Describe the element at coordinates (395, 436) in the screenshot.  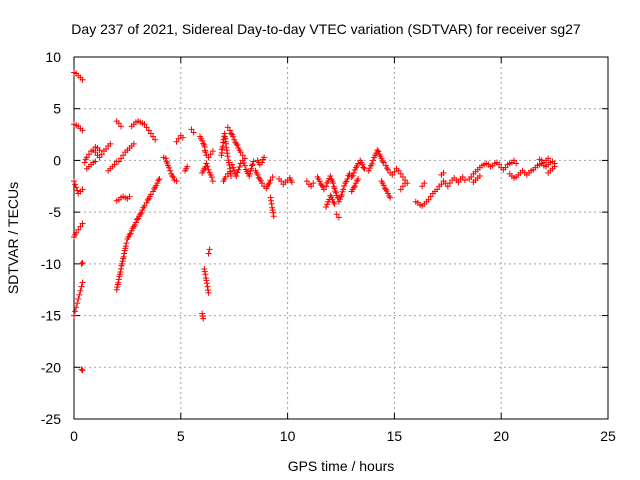
I see `x-tick-label: 15` at that location.